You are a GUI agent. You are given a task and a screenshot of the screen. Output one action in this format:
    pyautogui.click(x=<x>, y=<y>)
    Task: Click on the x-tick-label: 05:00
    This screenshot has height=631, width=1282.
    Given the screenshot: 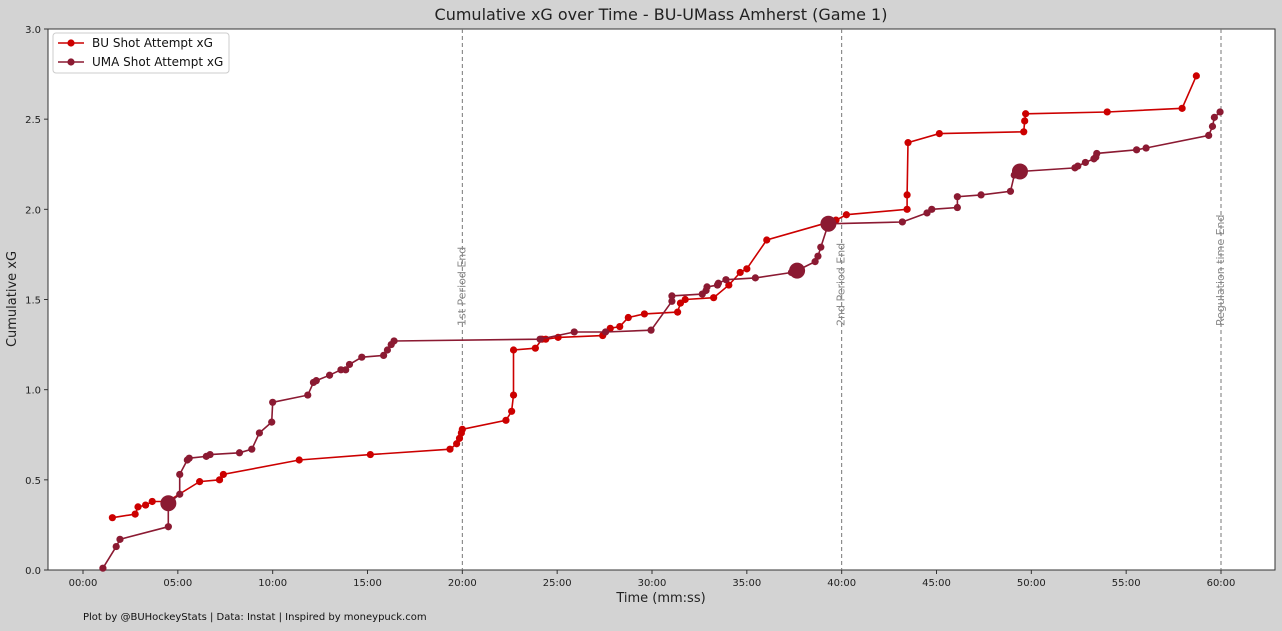 What is the action you would take?
    pyautogui.click(x=177, y=583)
    